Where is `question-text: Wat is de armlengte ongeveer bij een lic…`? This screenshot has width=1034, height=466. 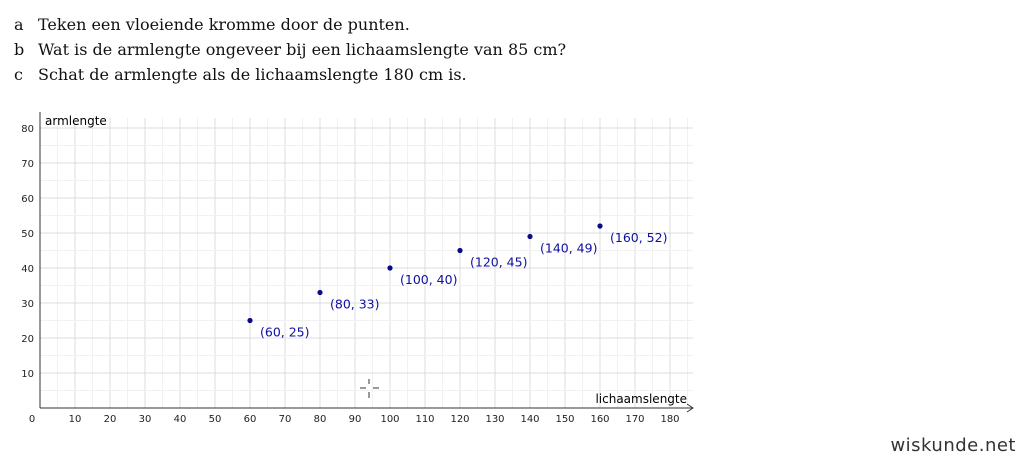
question-text: Wat is de armlengte ongeveer bij een lic… is located at coordinates (302, 49).